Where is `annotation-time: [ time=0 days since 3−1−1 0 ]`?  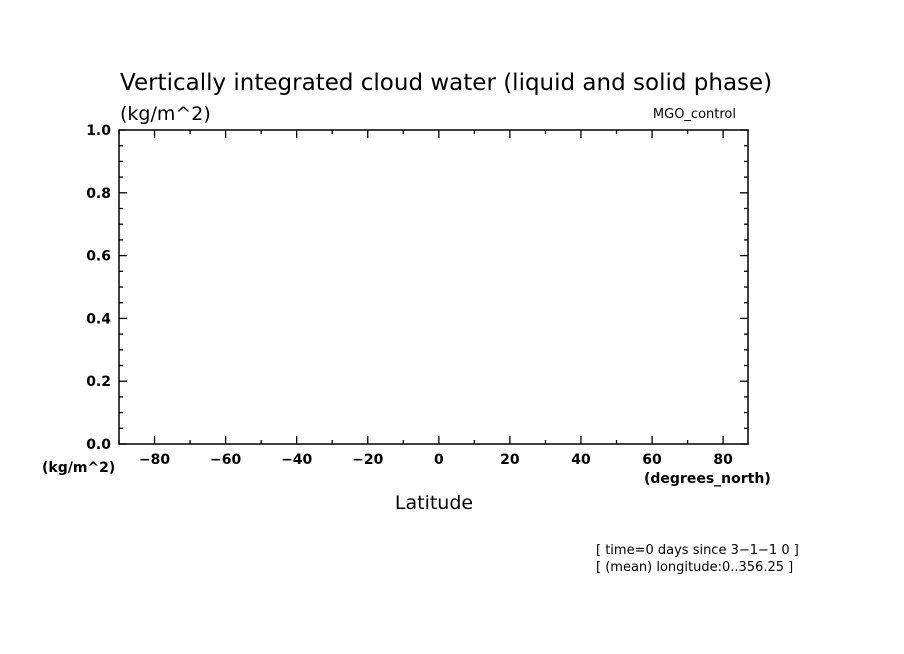
annotation-time: [ time=0 days since 3−1−1 0 ] is located at coordinates (697, 550).